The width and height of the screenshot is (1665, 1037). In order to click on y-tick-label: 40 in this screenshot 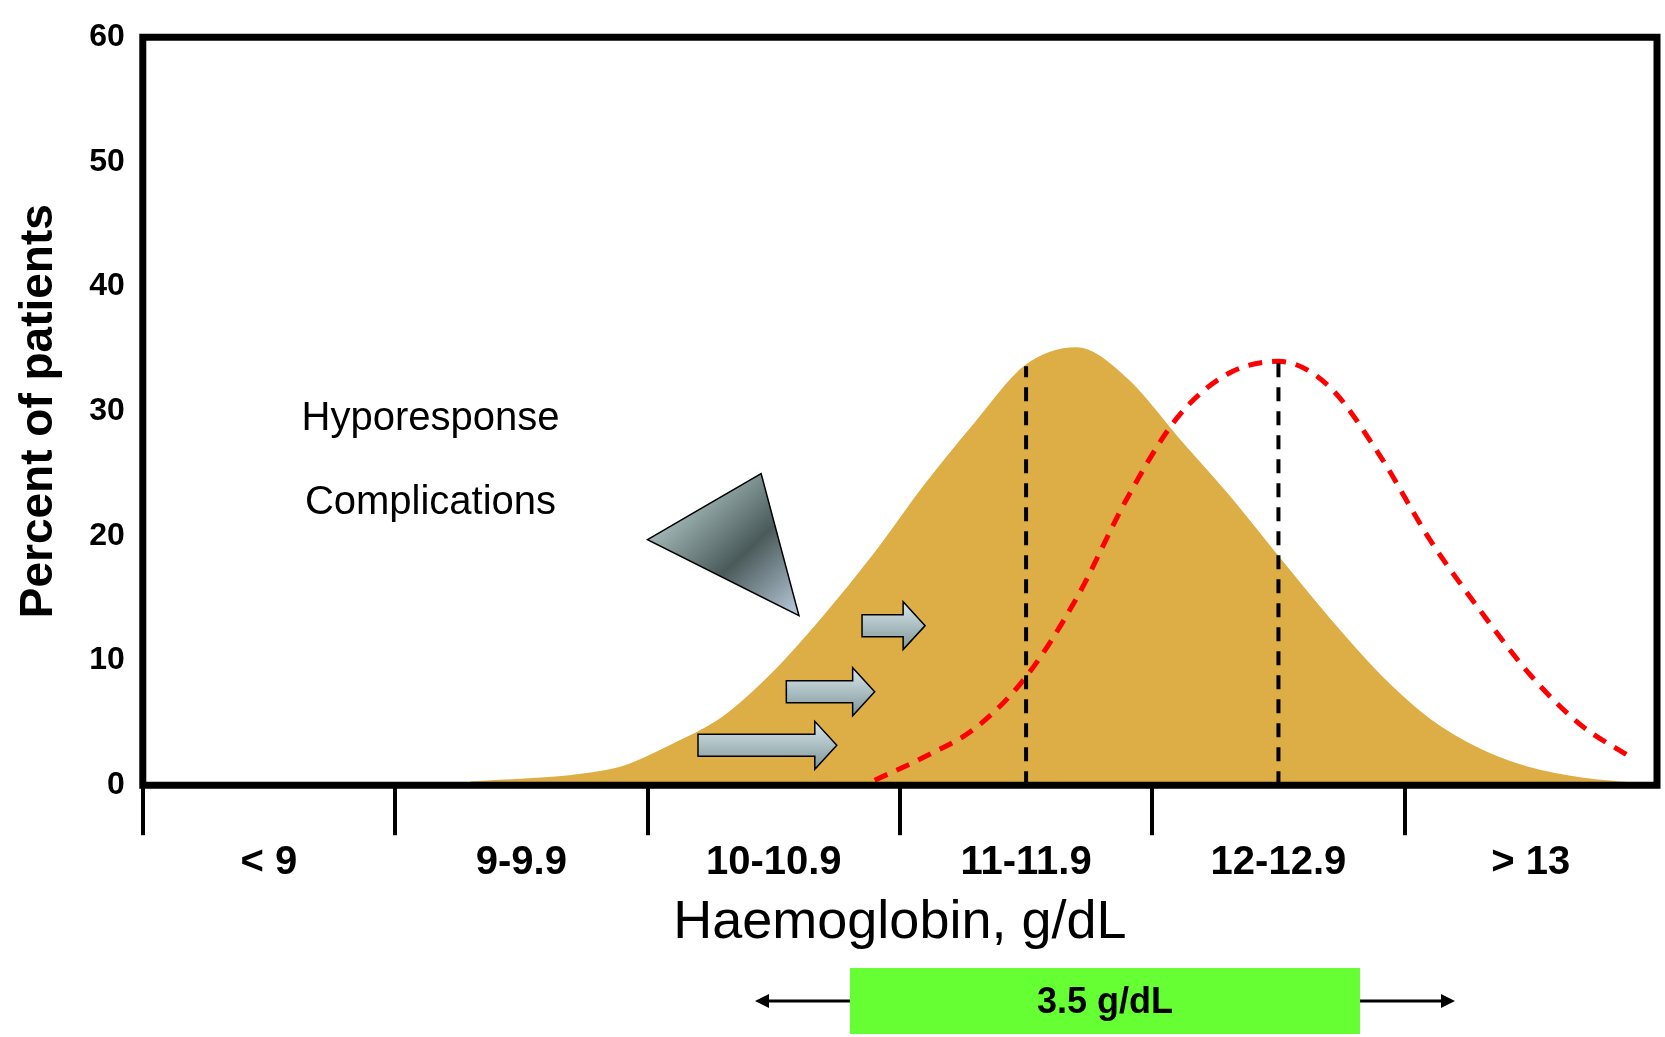, I will do `click(107, 284)`.